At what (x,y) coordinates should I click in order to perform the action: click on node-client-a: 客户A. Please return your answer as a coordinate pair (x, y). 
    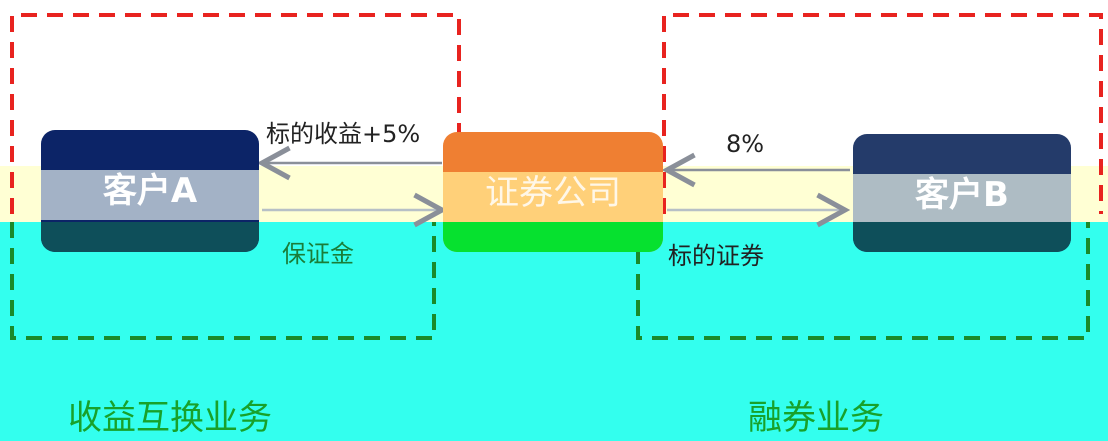
    Looking at the image, I should click on (150, 191).